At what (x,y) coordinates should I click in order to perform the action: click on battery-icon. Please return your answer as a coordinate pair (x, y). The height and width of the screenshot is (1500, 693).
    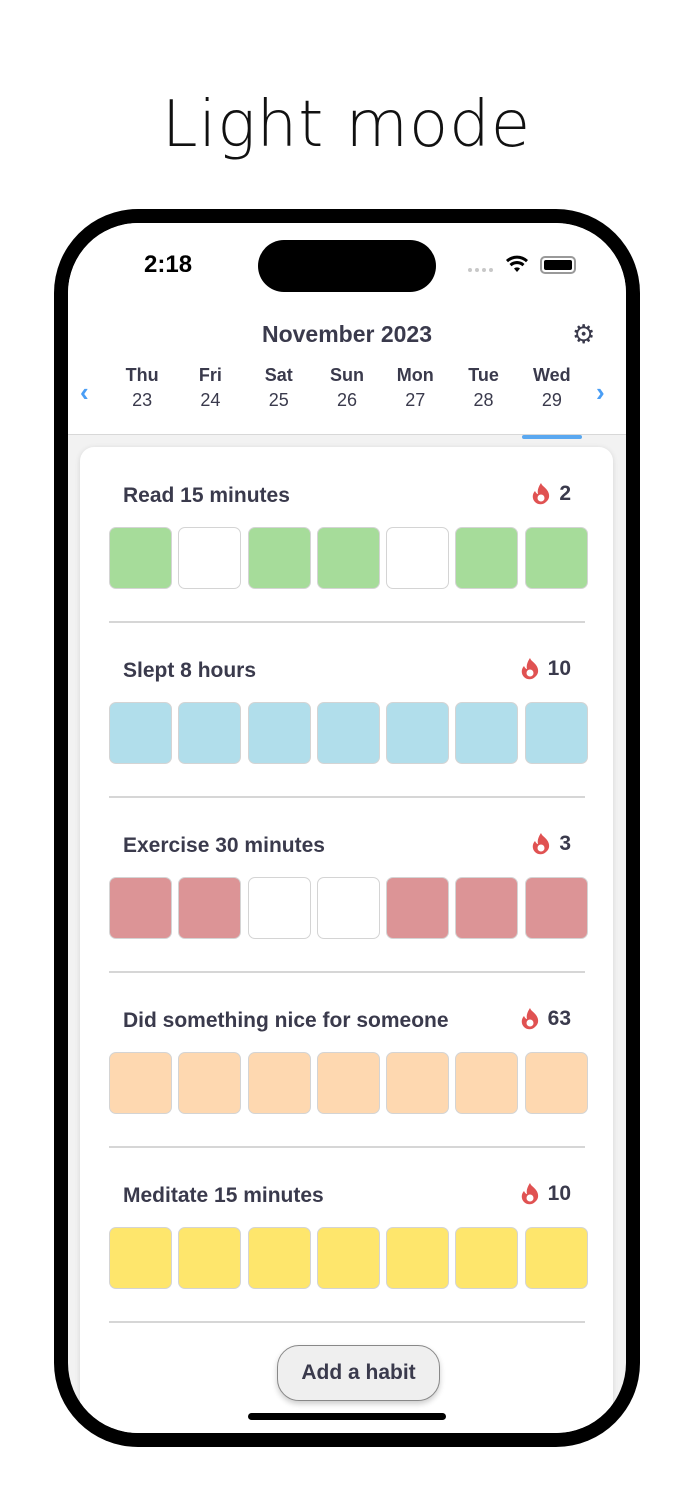
    Looking at the image, I should click on (558, 265).